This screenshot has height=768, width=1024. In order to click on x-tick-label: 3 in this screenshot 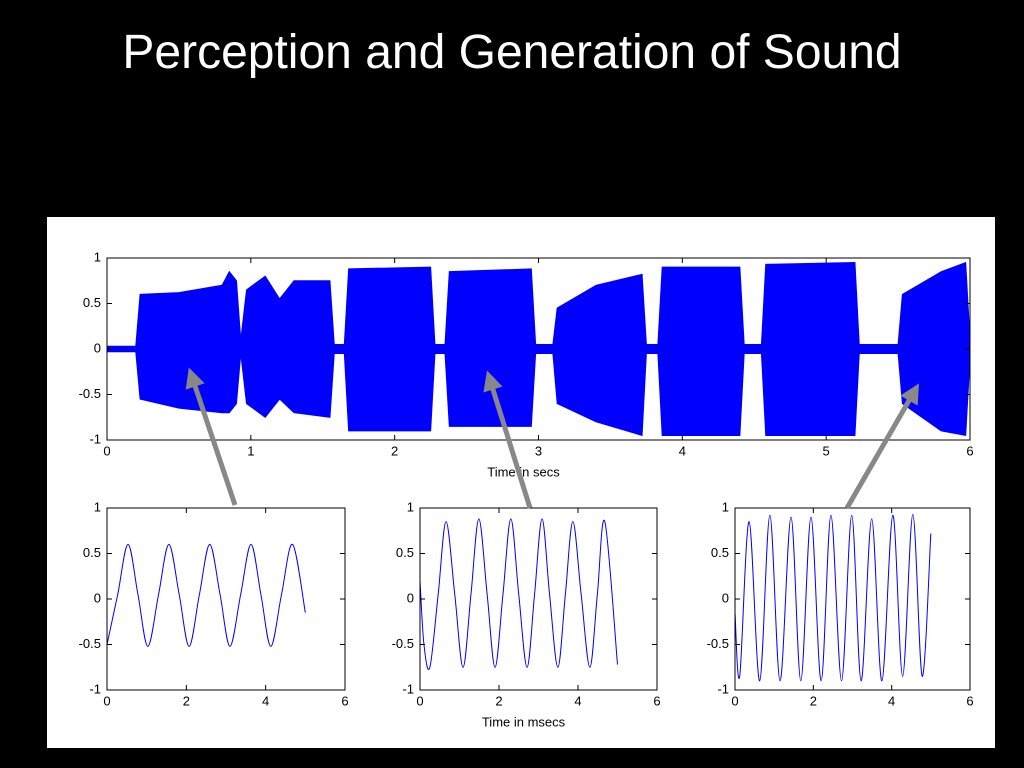, I will do `click(538, 450)`.